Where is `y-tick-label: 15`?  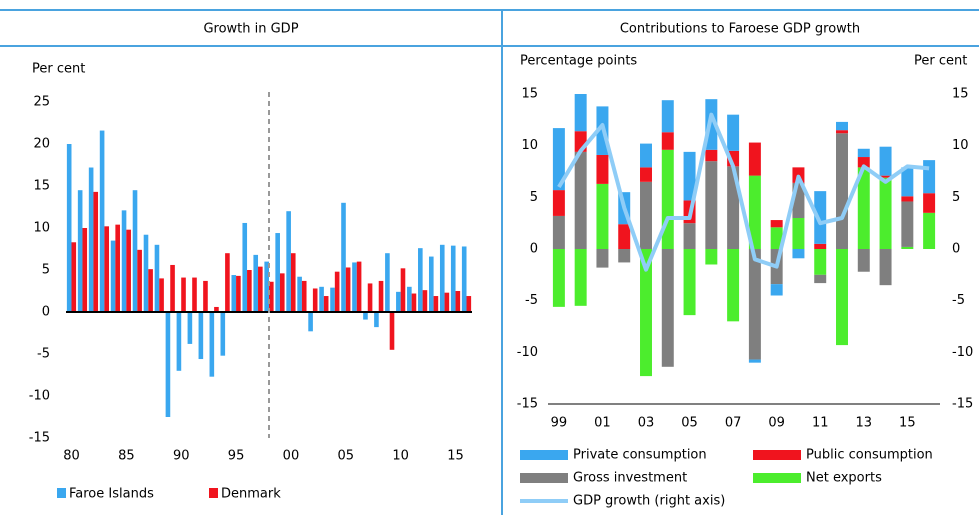 y-tick-label: 15 is located at coordinates (41, 186).